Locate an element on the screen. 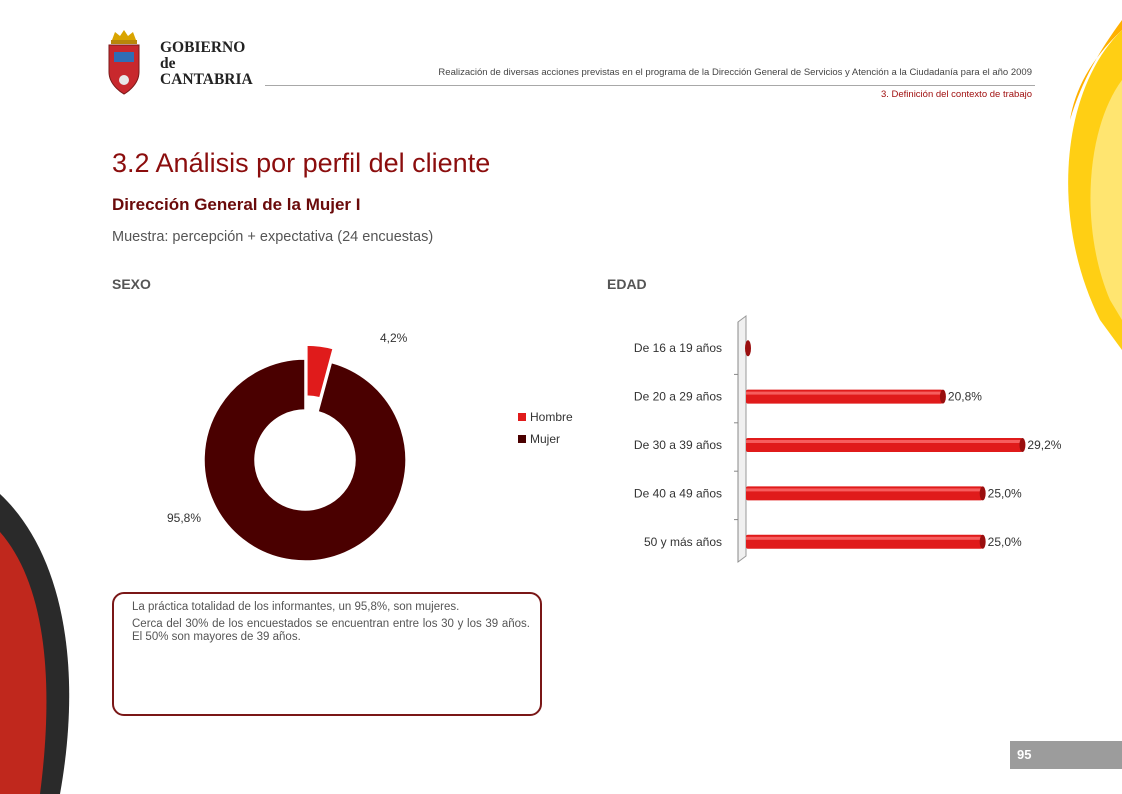 This screenshot has height=794, width=1122. category-label: De 40 a 49 años is located at coordinates (678, 493).